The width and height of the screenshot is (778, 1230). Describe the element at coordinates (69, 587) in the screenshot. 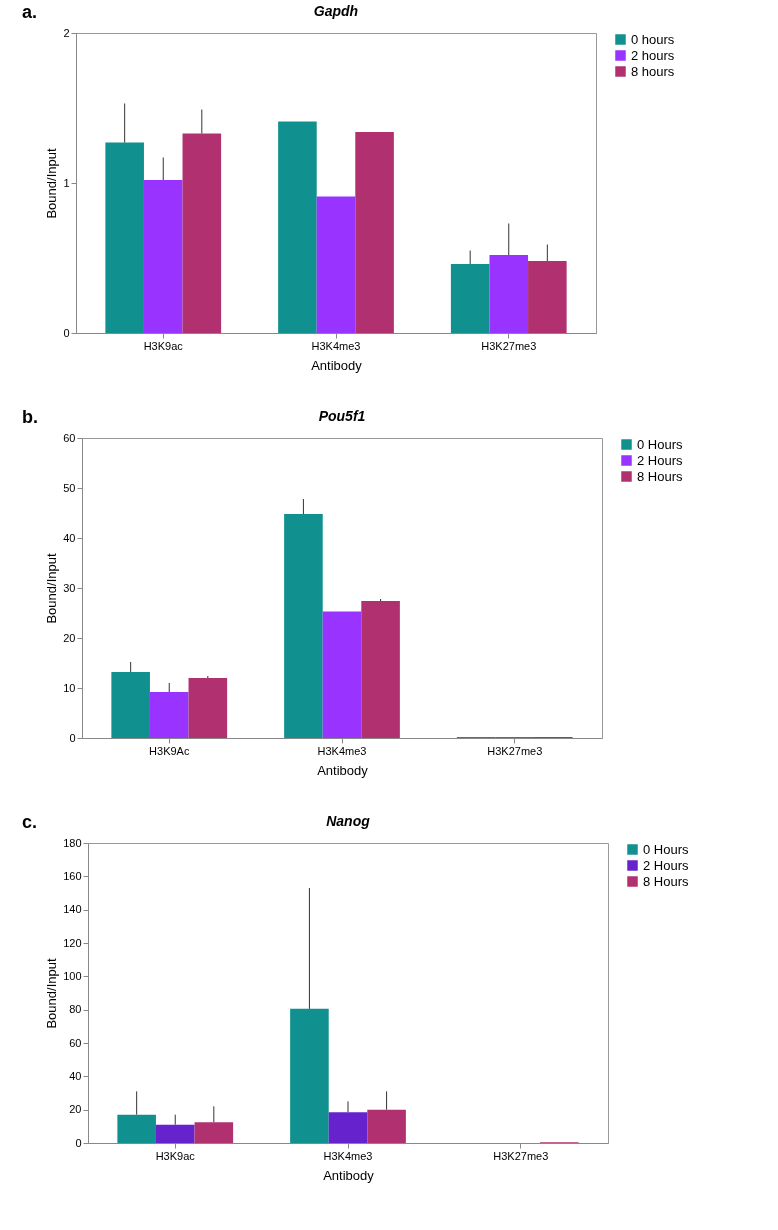

I see `y-tick-label: 30` at that location.